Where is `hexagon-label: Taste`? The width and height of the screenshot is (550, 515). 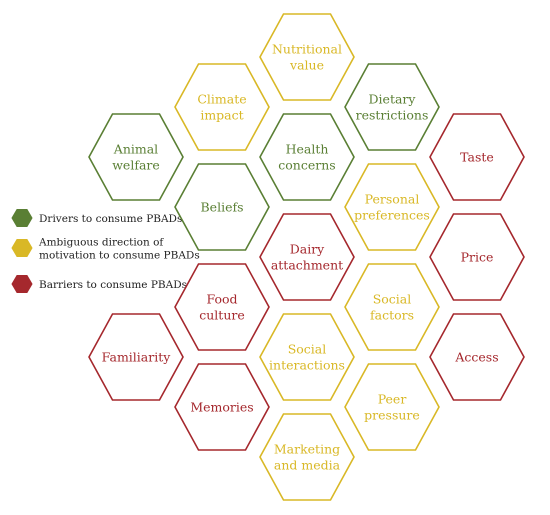
hexagon-label: Taste is located at coordinates (477, 157).